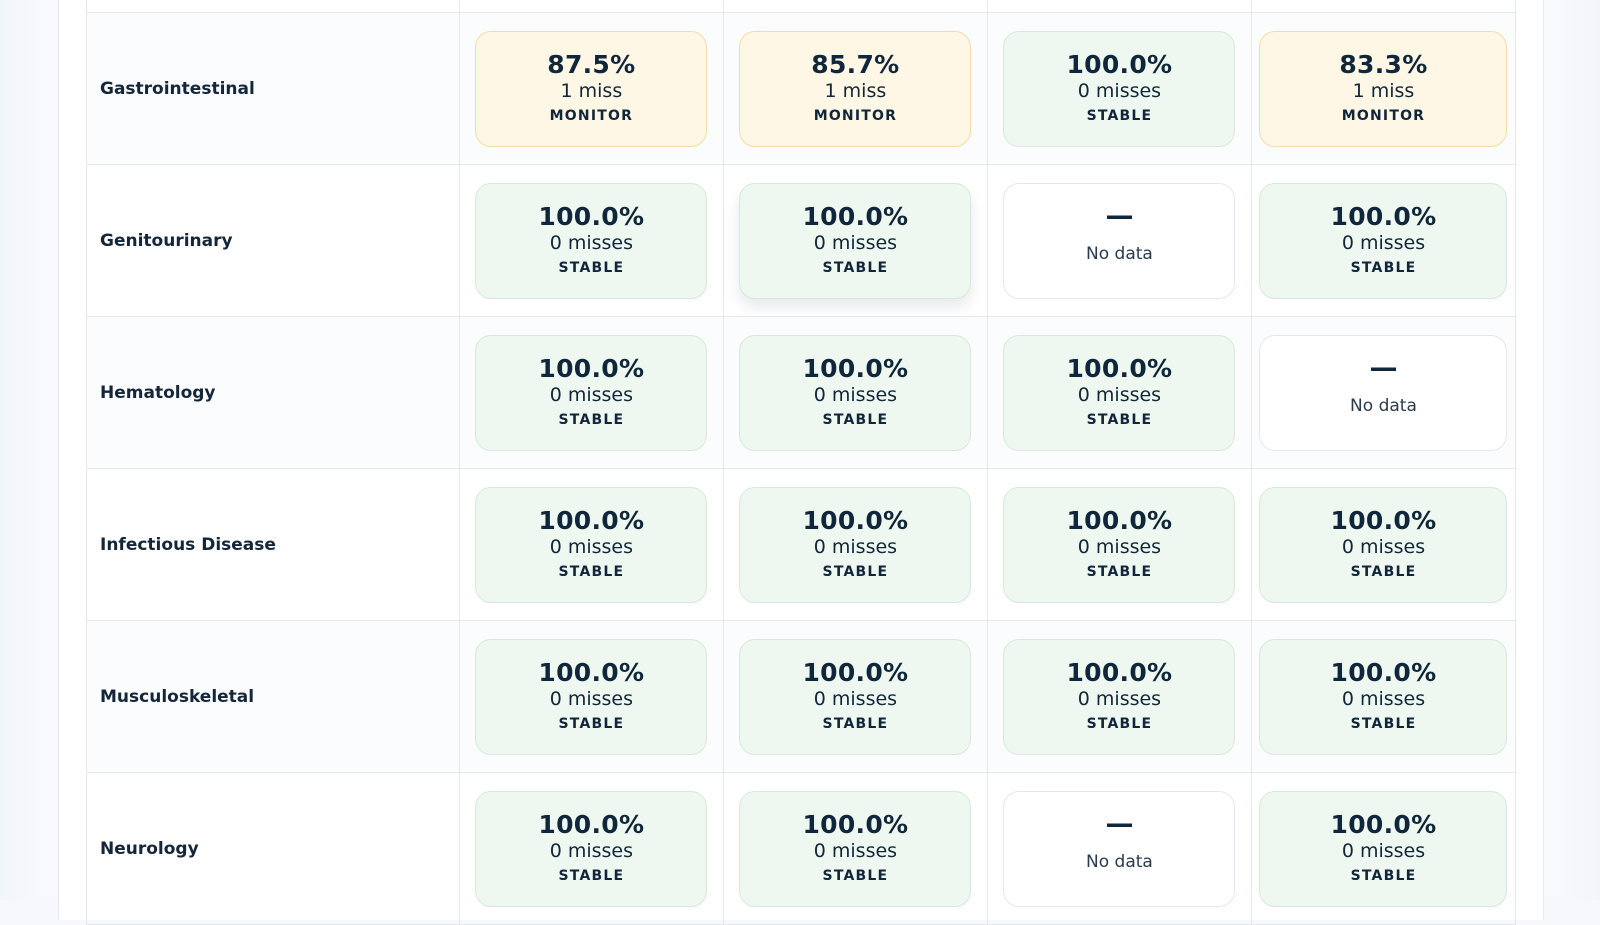  Describe the element at coordinates (273, 240) in the screenshot. I see `category-label: Genitourinary` at that location.